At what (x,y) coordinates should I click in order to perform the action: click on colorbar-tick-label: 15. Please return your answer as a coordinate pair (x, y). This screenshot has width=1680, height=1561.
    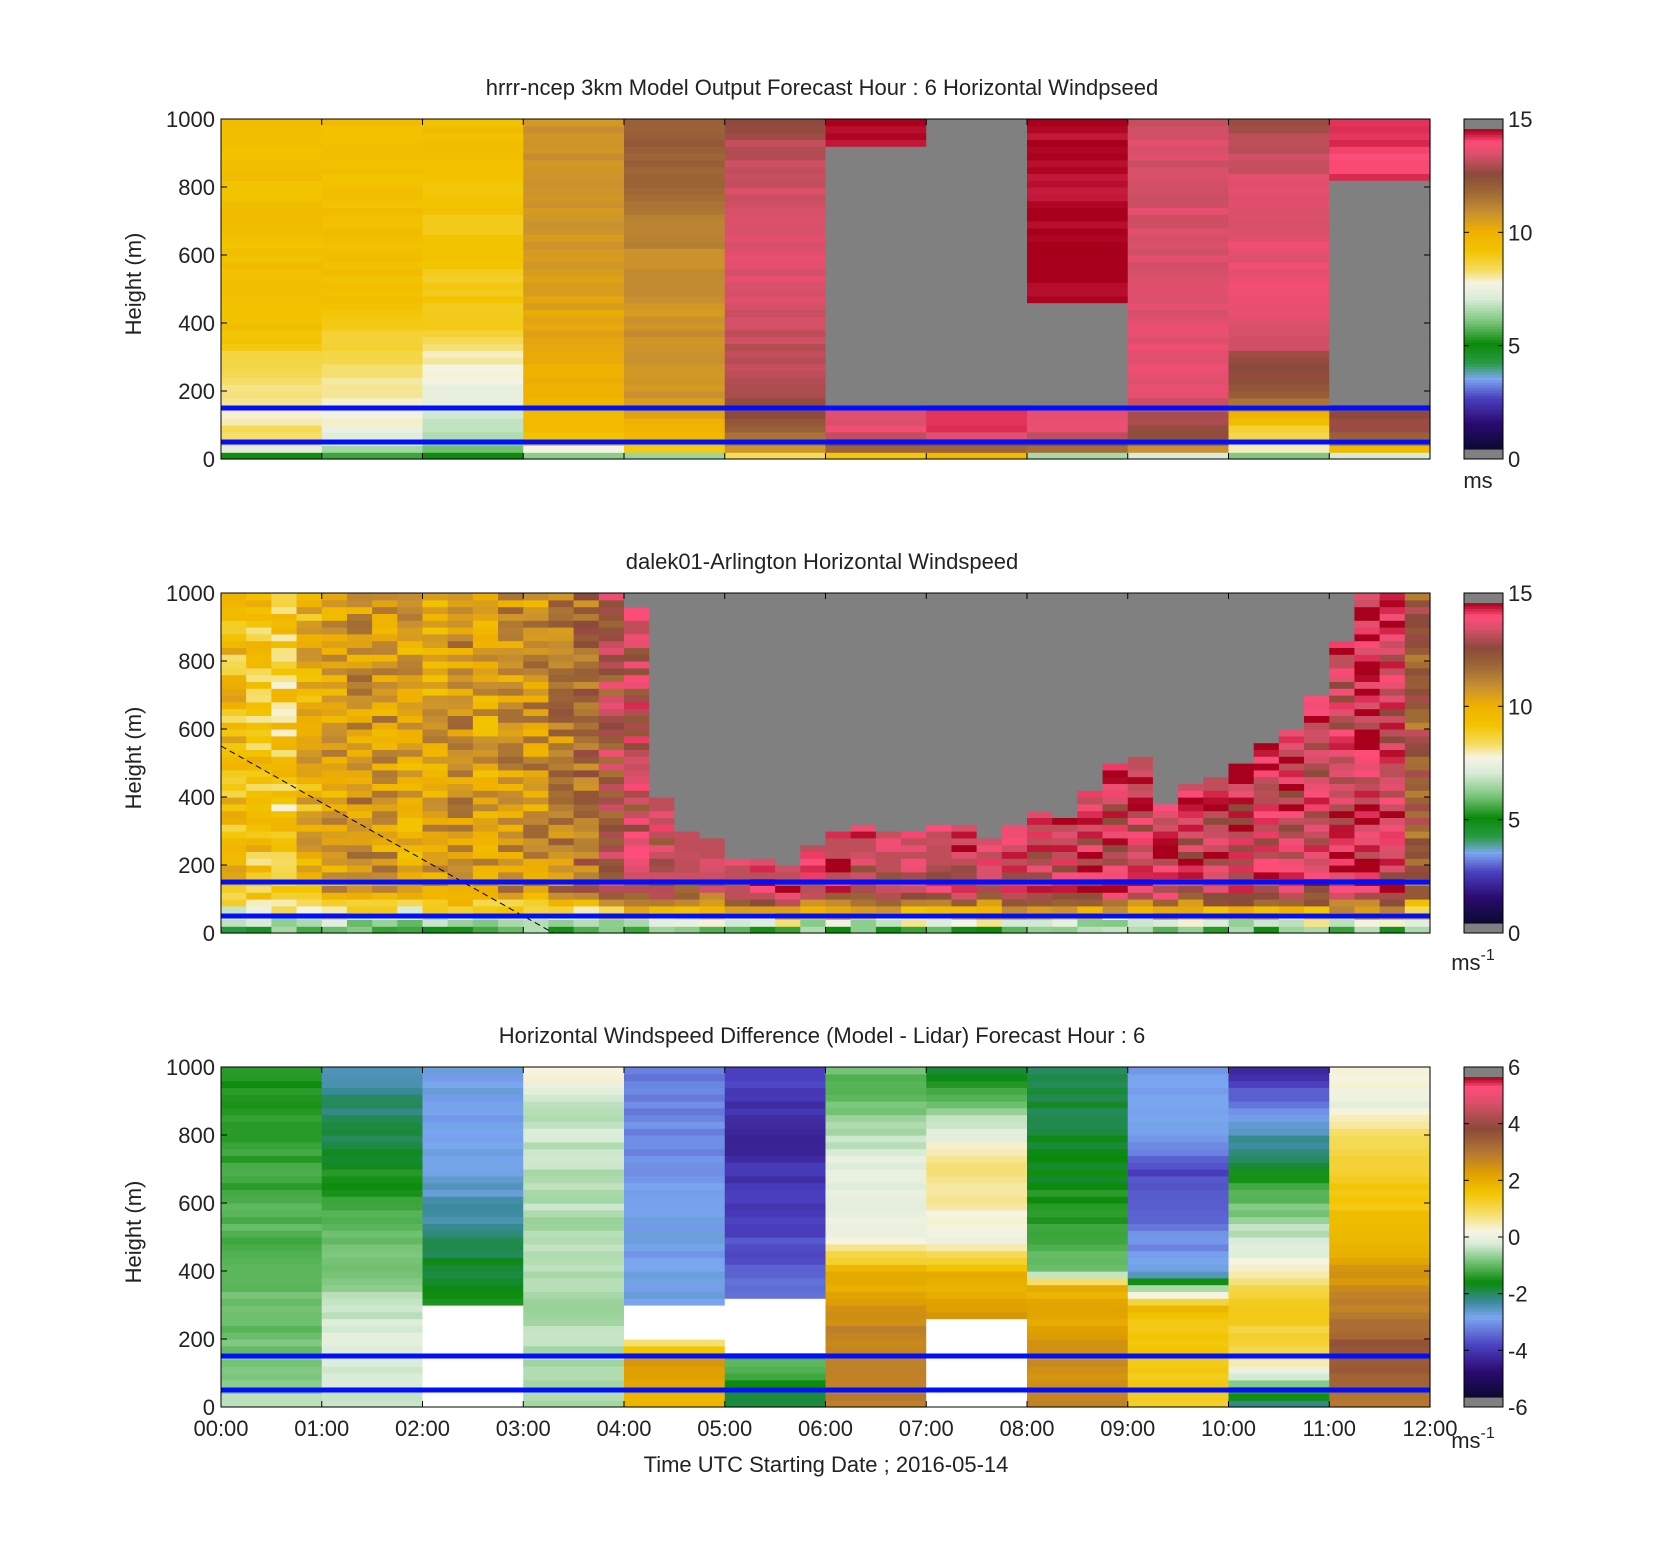
    Looking at the image, I should click on (1520, 593).